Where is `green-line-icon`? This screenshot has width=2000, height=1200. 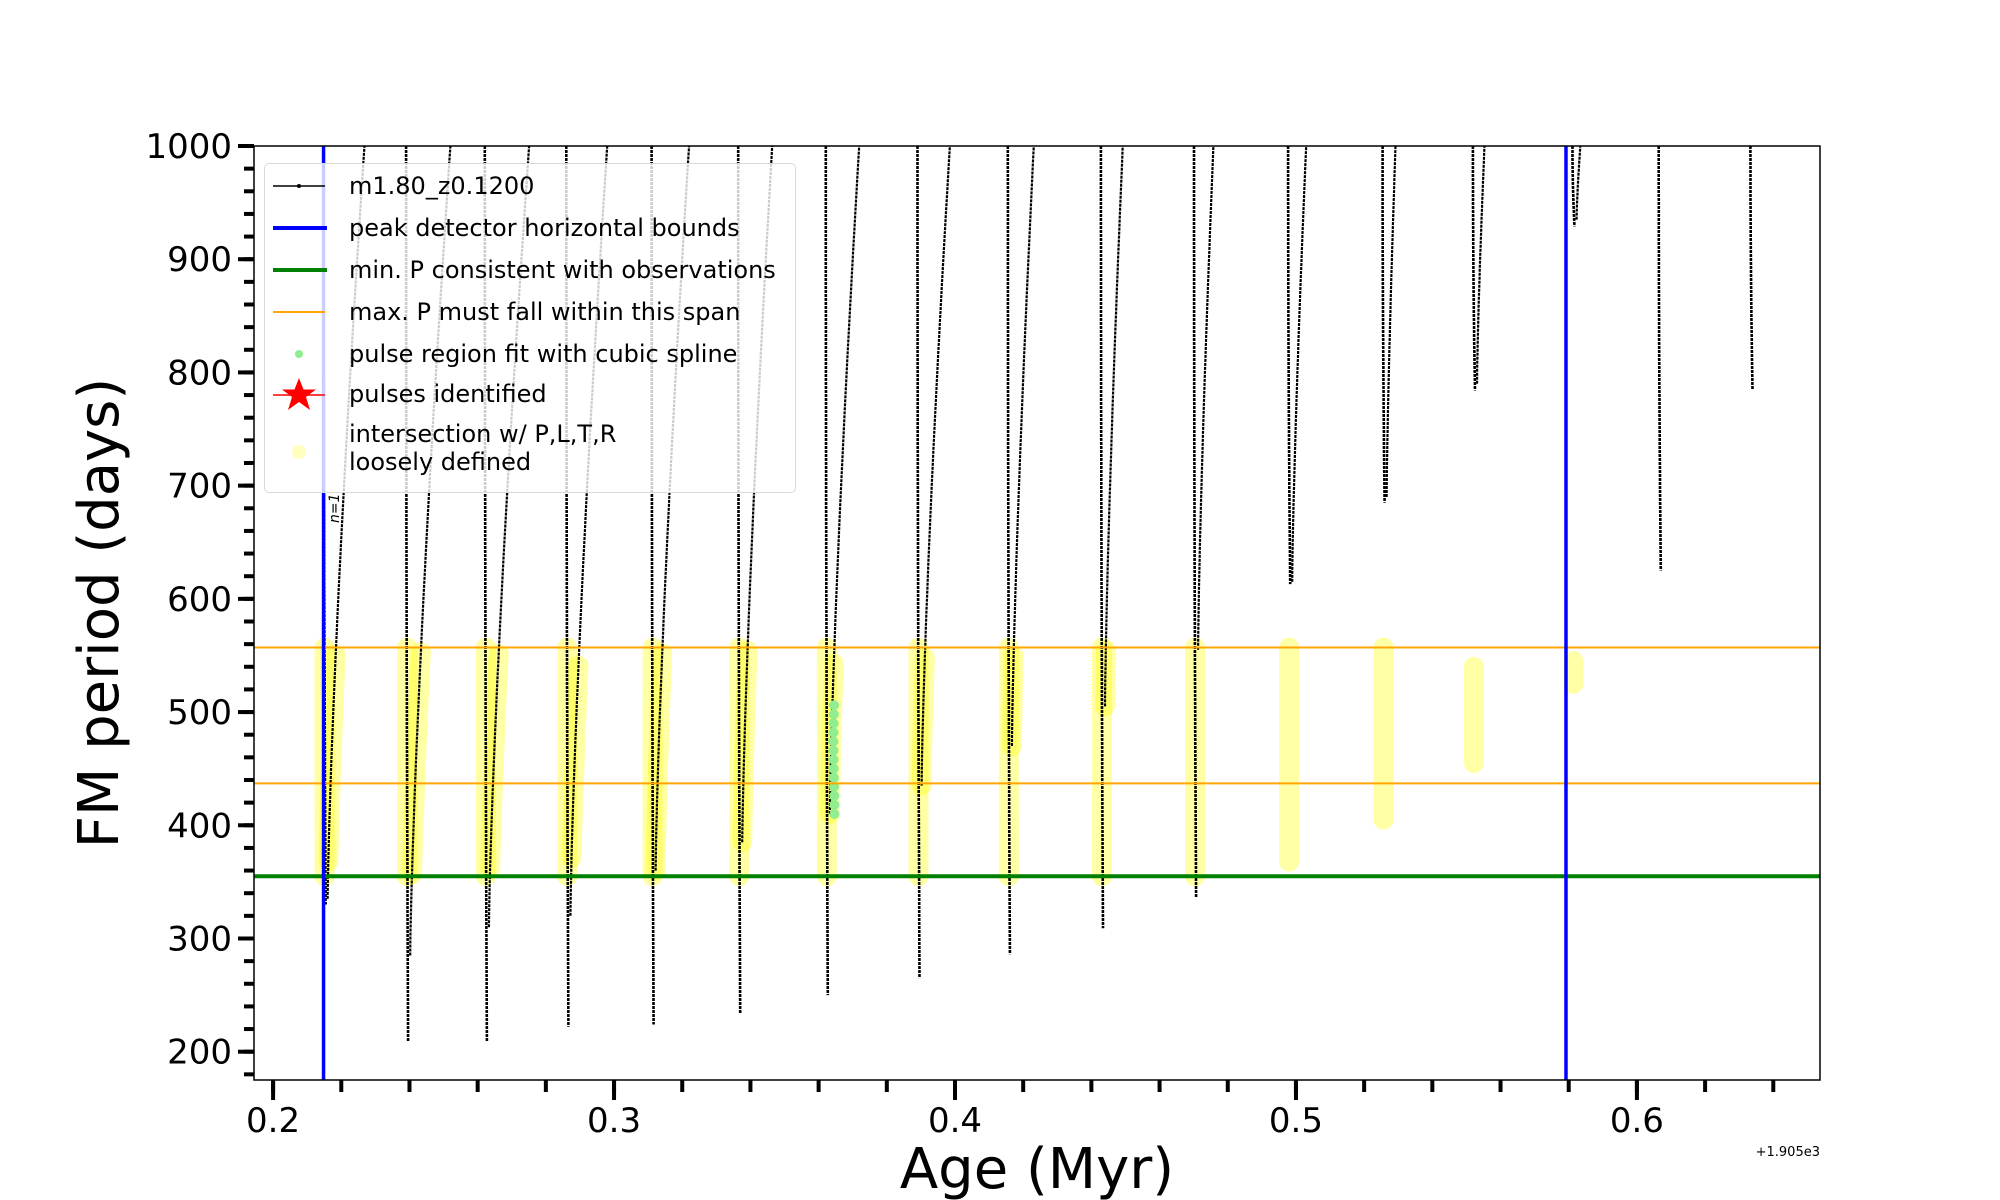 green-line-icon is located at coordinates (300, 270).